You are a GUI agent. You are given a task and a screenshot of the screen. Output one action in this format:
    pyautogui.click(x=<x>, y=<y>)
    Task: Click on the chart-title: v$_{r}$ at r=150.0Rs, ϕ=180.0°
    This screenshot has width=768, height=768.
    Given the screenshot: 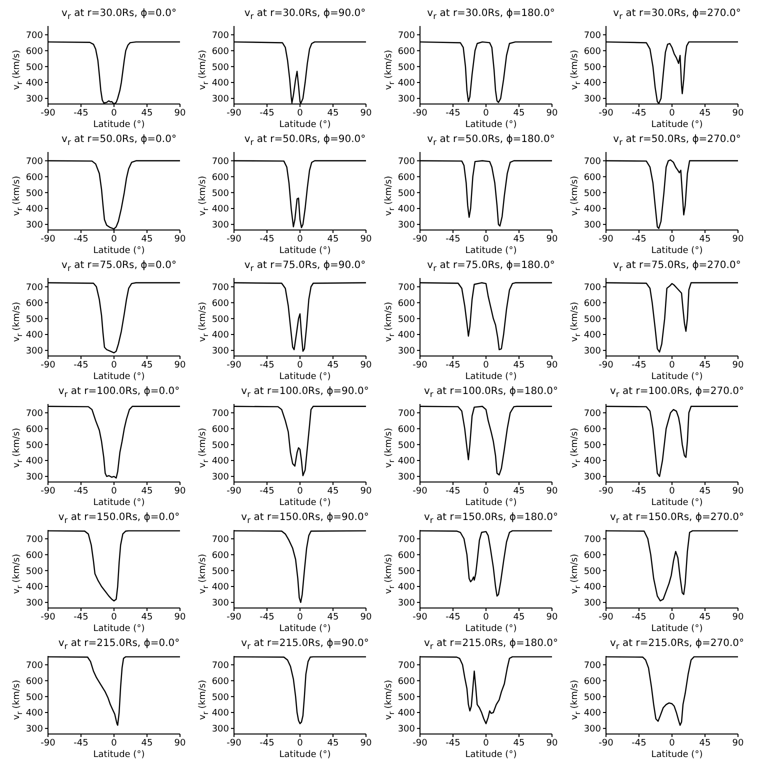 What is the action you would take?
    pyautogui.click(x=490, y=519)
    